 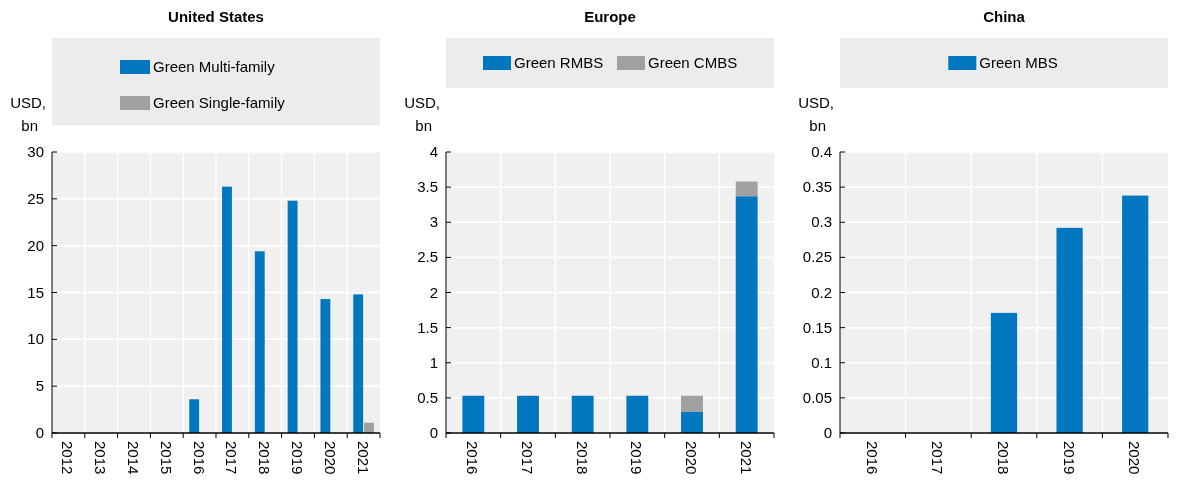 I want to click on y-tick-label: 15, so click(x=35, y=292).